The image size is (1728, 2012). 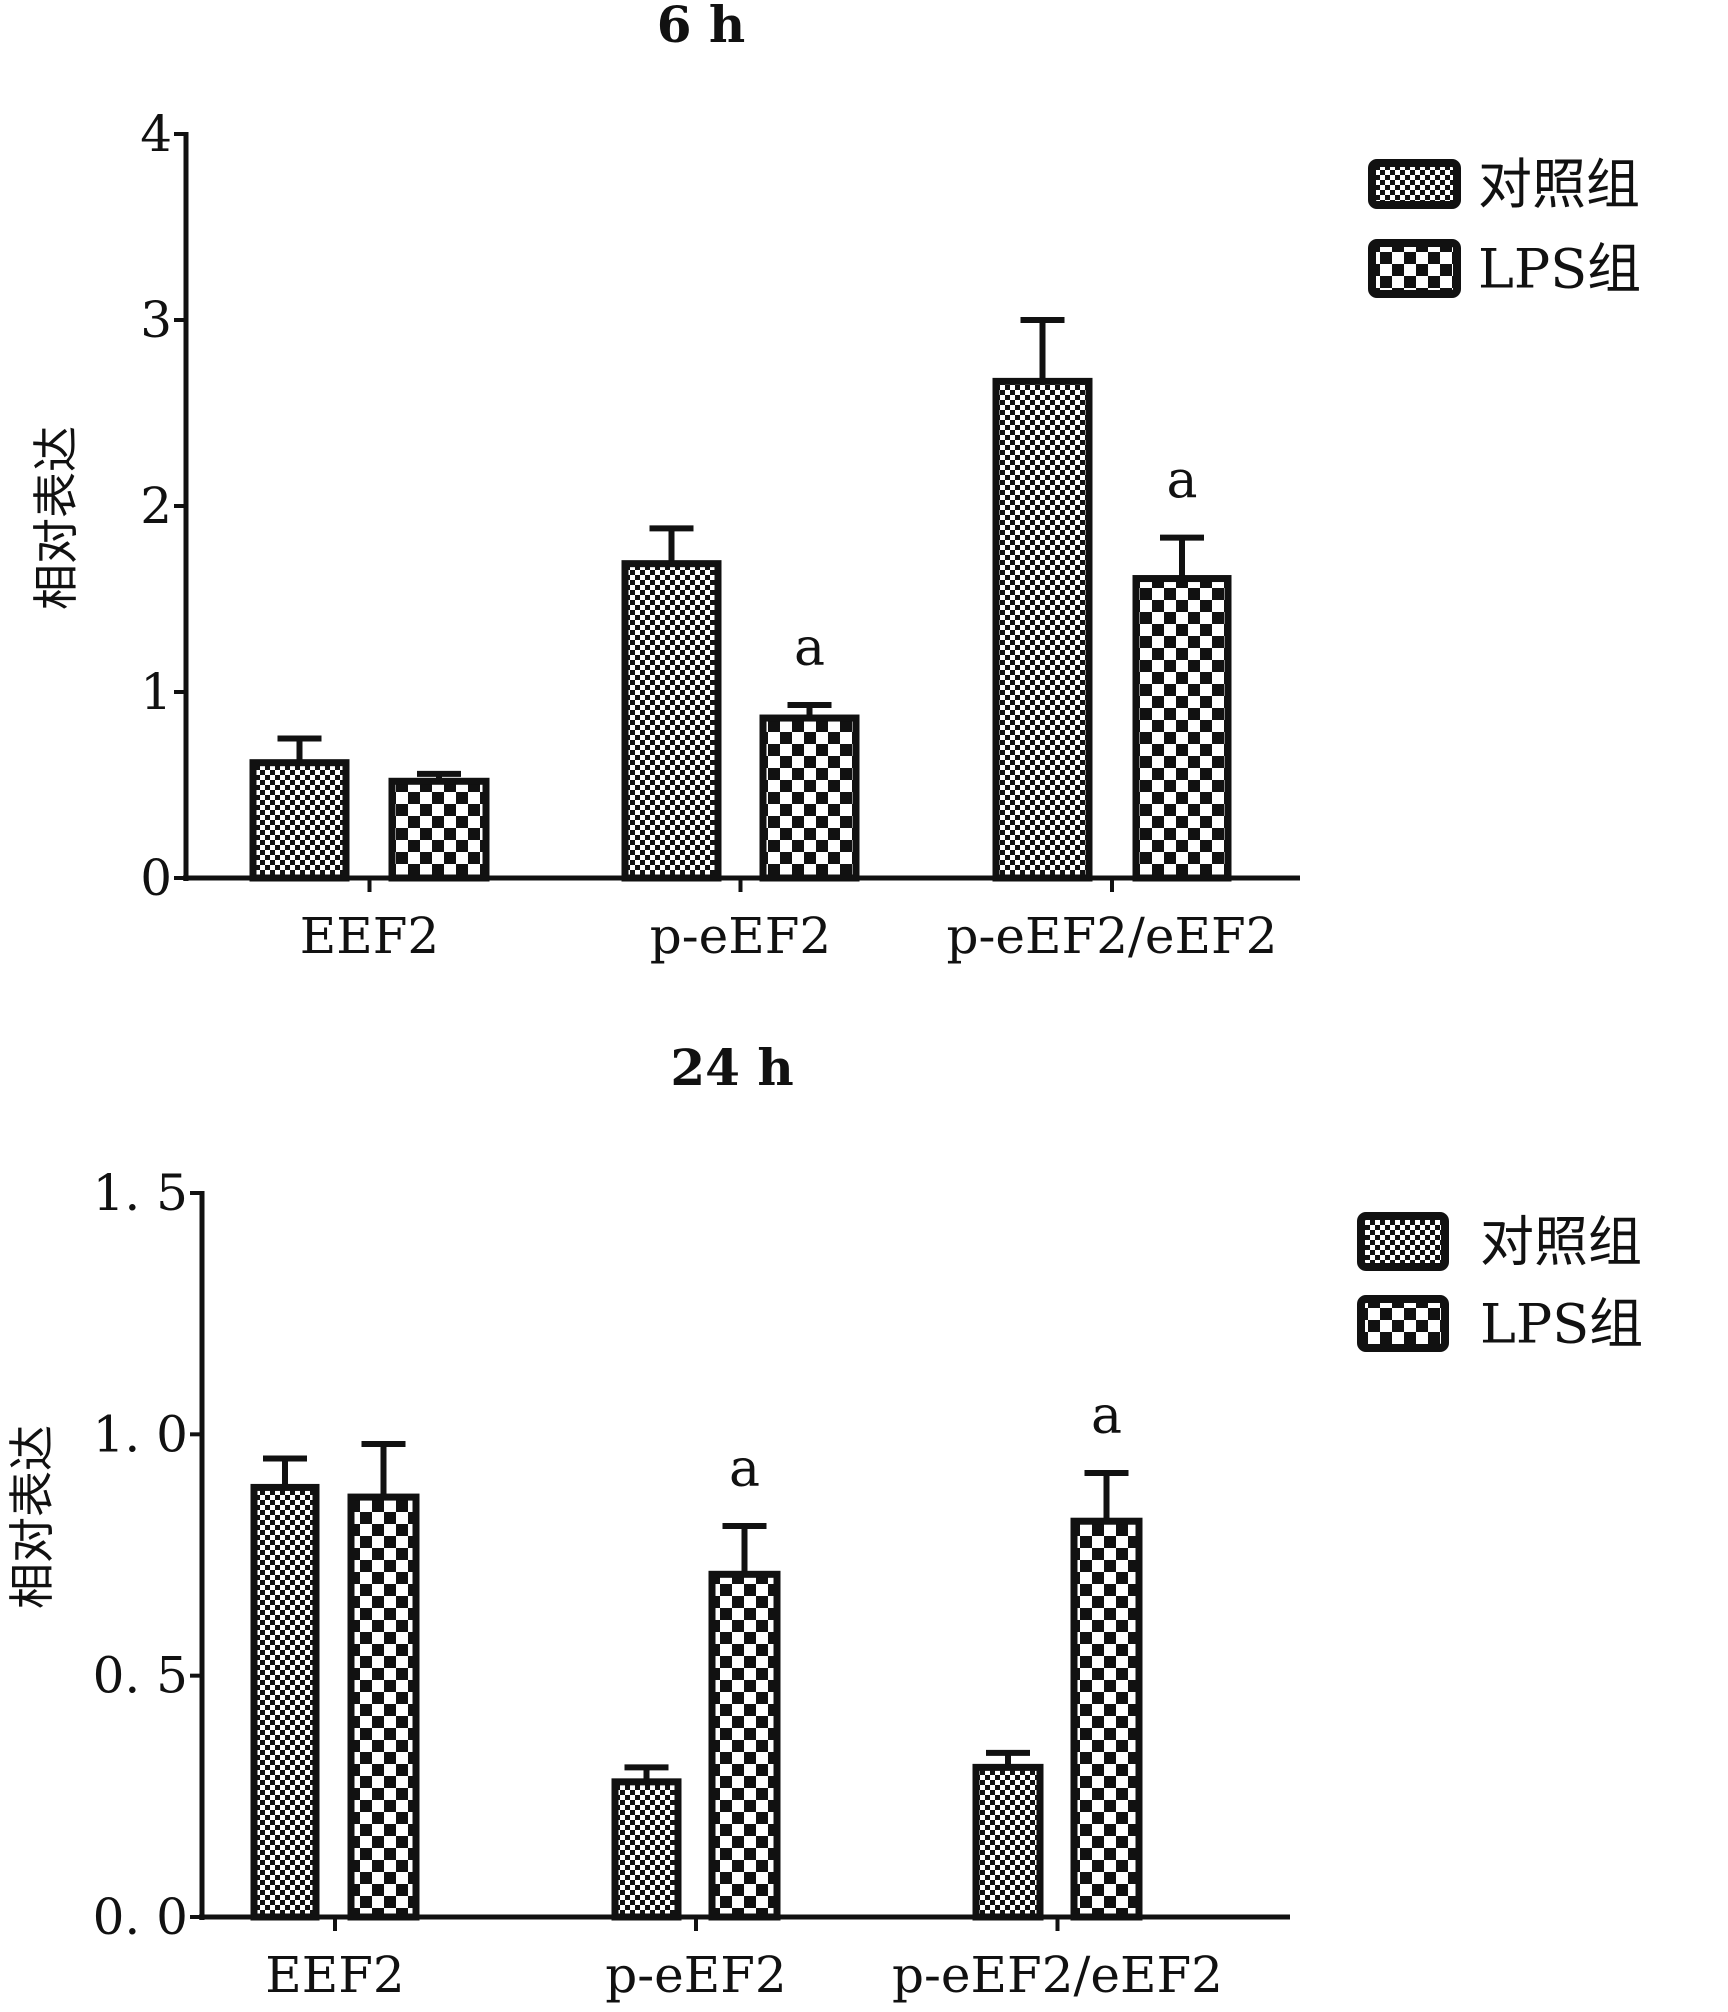 What do you see at coordinates (140, 1917) in the screenshot?
I see `y-tick-label: 0. 0` at bounding box center [140, 1917].